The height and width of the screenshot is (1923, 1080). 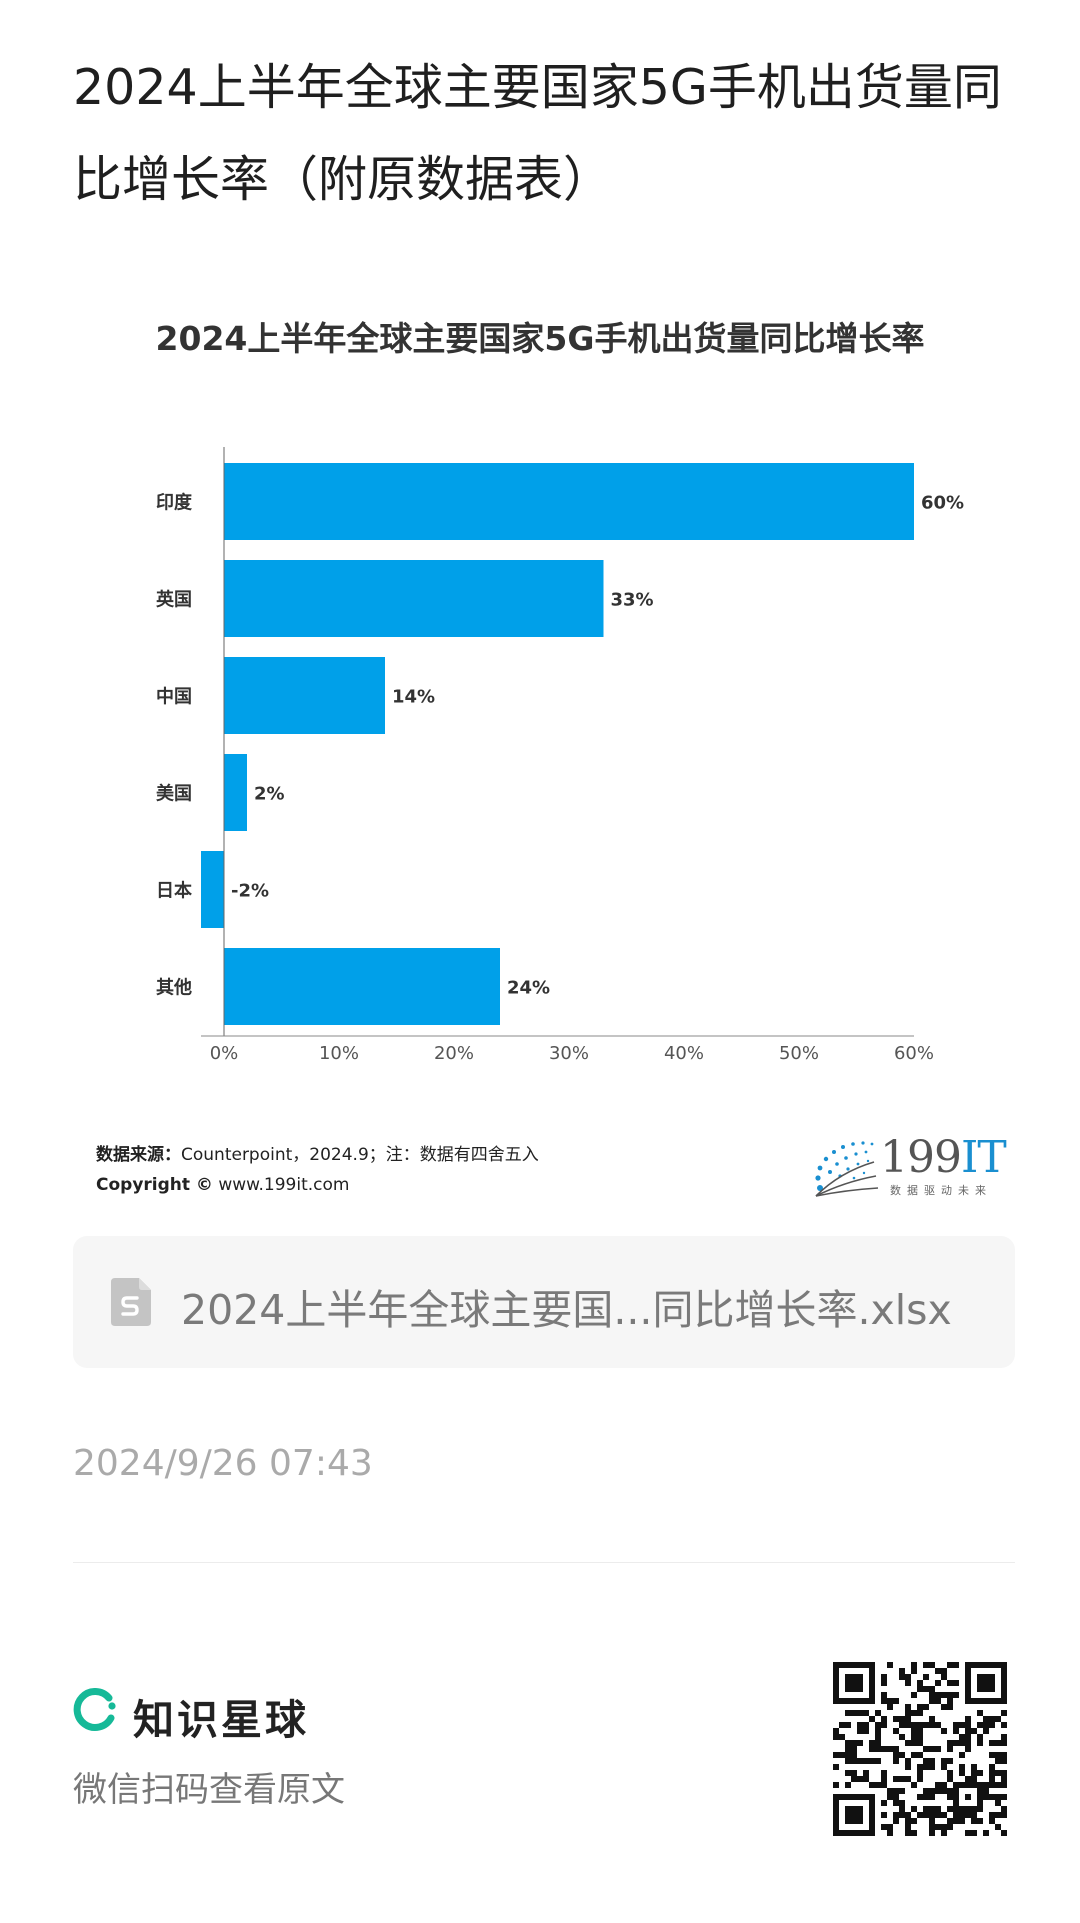 What do you see at coordinates (174, 697) in the screenshot?
I see `category-label-2: 中国` at bounding box center [174, 697].